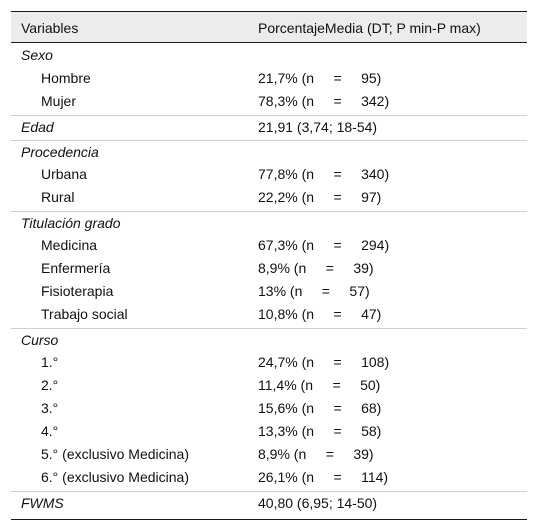  I want to click on row-label: Rural, so click(58, 197).